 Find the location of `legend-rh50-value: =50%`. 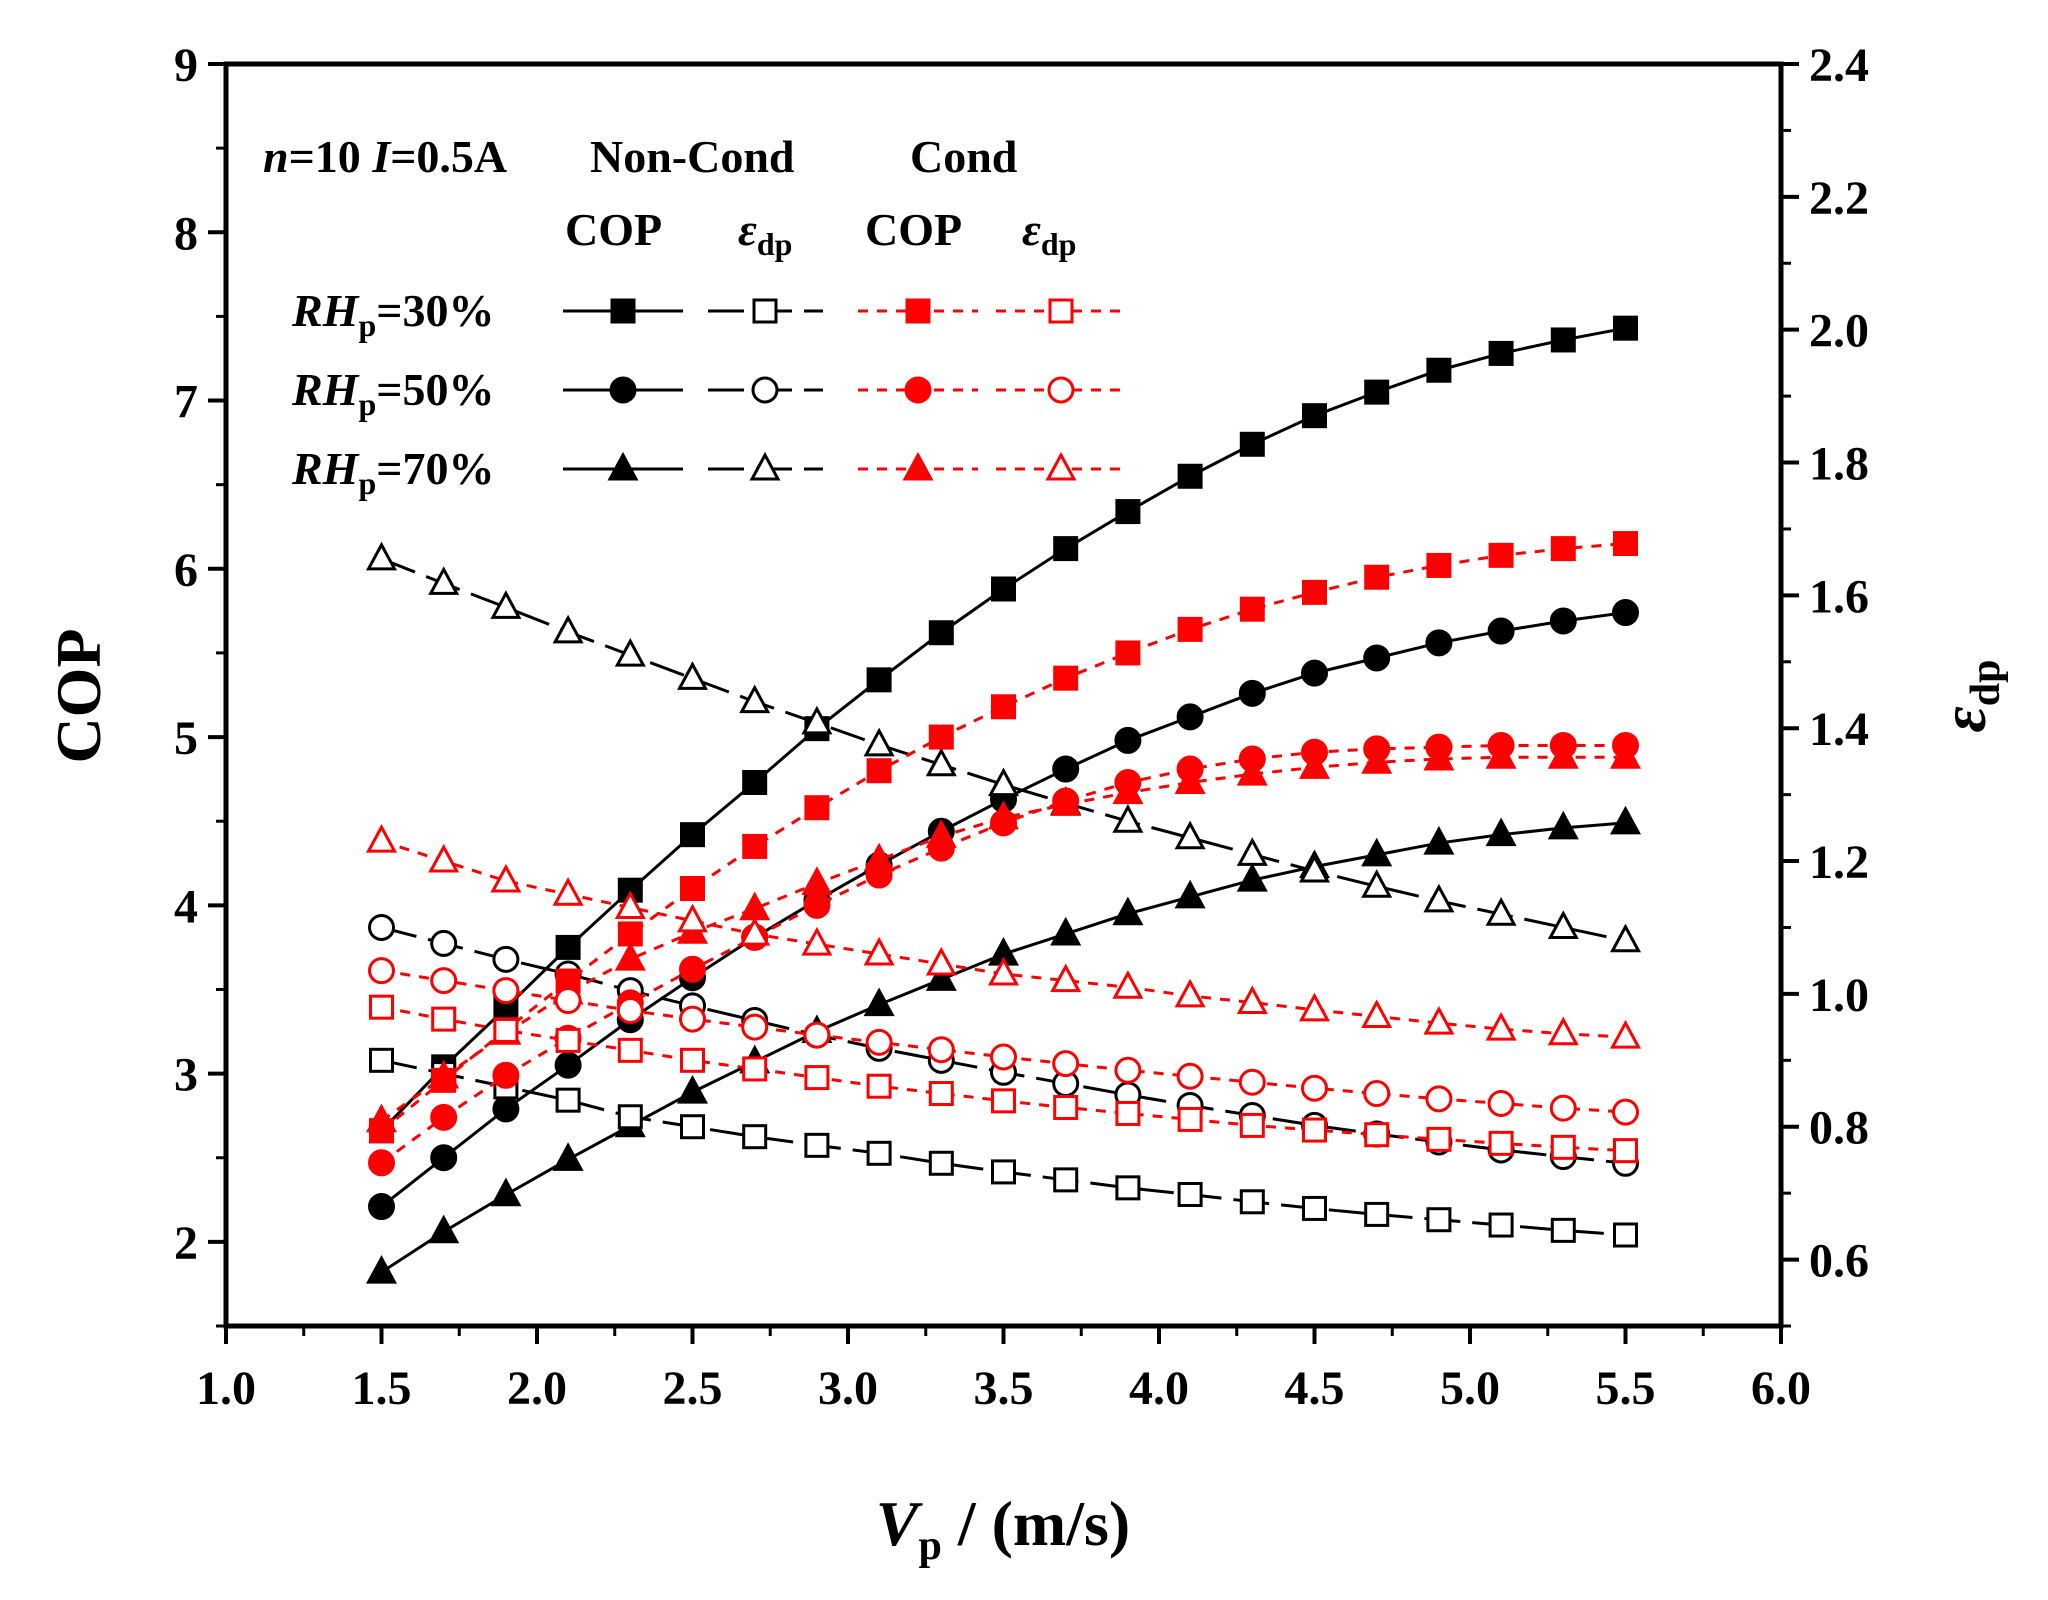

legend-rh50-value: =50% is located at coordinates (435, 389).